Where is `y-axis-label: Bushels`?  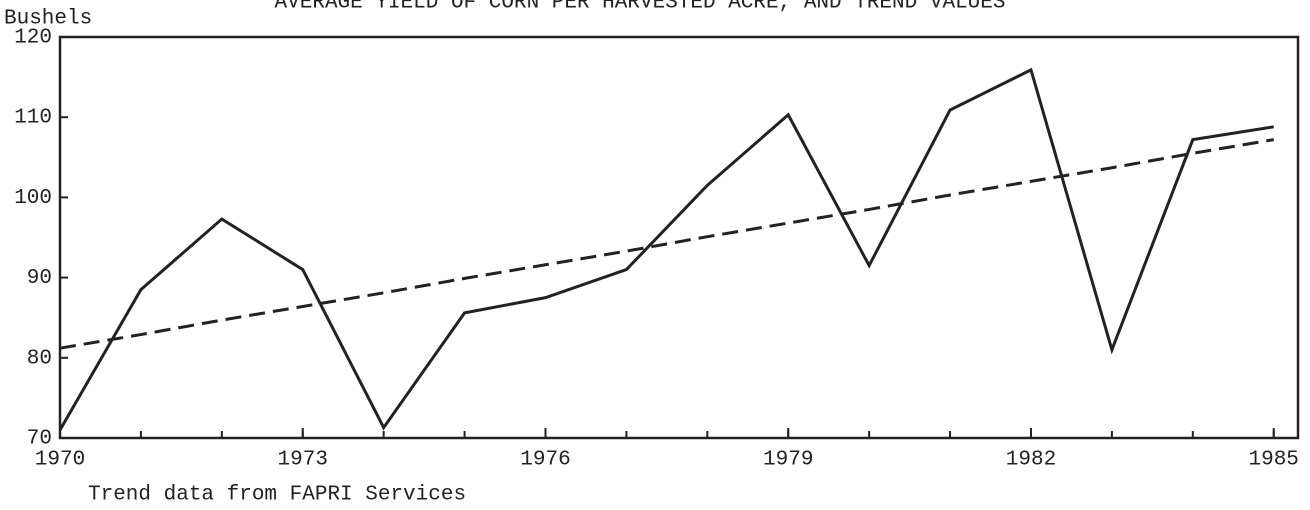
y-axis-label: Bushels is located at coordinates (48, 19).